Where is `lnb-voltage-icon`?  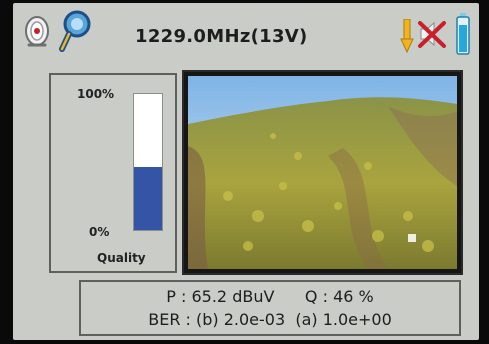 lnb-voltage-icon is located at coordinates (407, 37).